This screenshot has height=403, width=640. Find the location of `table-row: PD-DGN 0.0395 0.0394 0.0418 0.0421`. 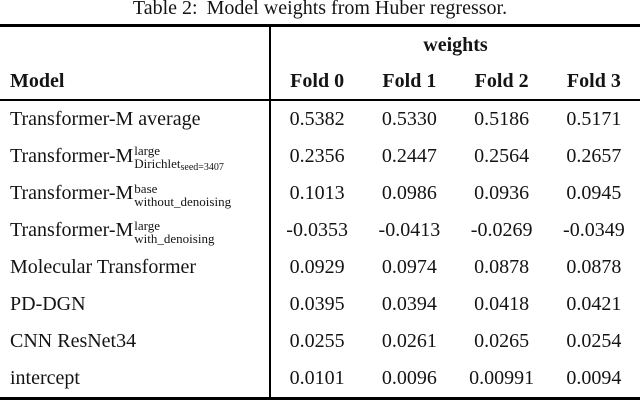

table-row: PD-DGN 0.0395 0.0394 0.0418 0.0421 is located at coordinates (320, 304).